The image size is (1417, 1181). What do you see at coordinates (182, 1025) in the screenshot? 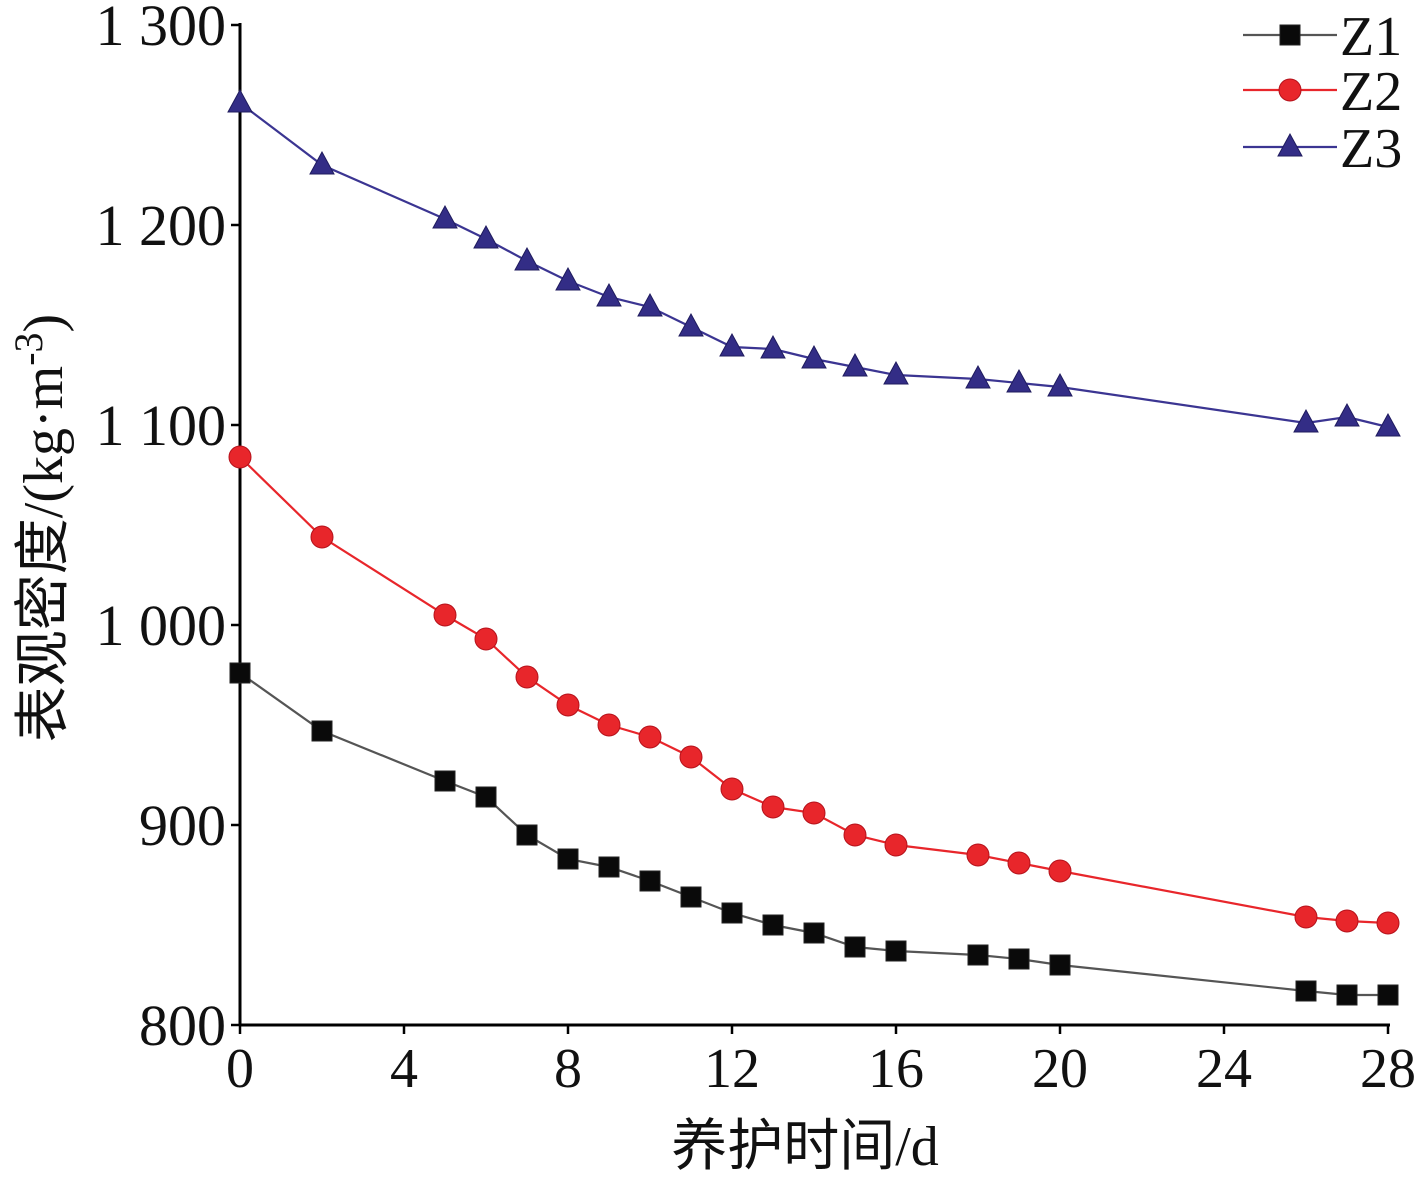
I see `y-tick-label: 800` at bounding box center [182, 1025].